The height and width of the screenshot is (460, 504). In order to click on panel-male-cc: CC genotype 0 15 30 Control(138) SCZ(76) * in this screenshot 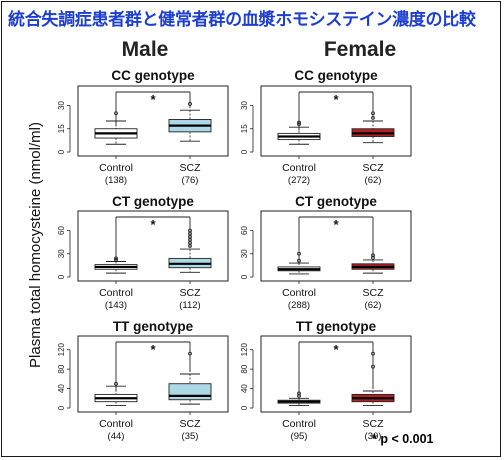, I will do `click(143, 127)`.